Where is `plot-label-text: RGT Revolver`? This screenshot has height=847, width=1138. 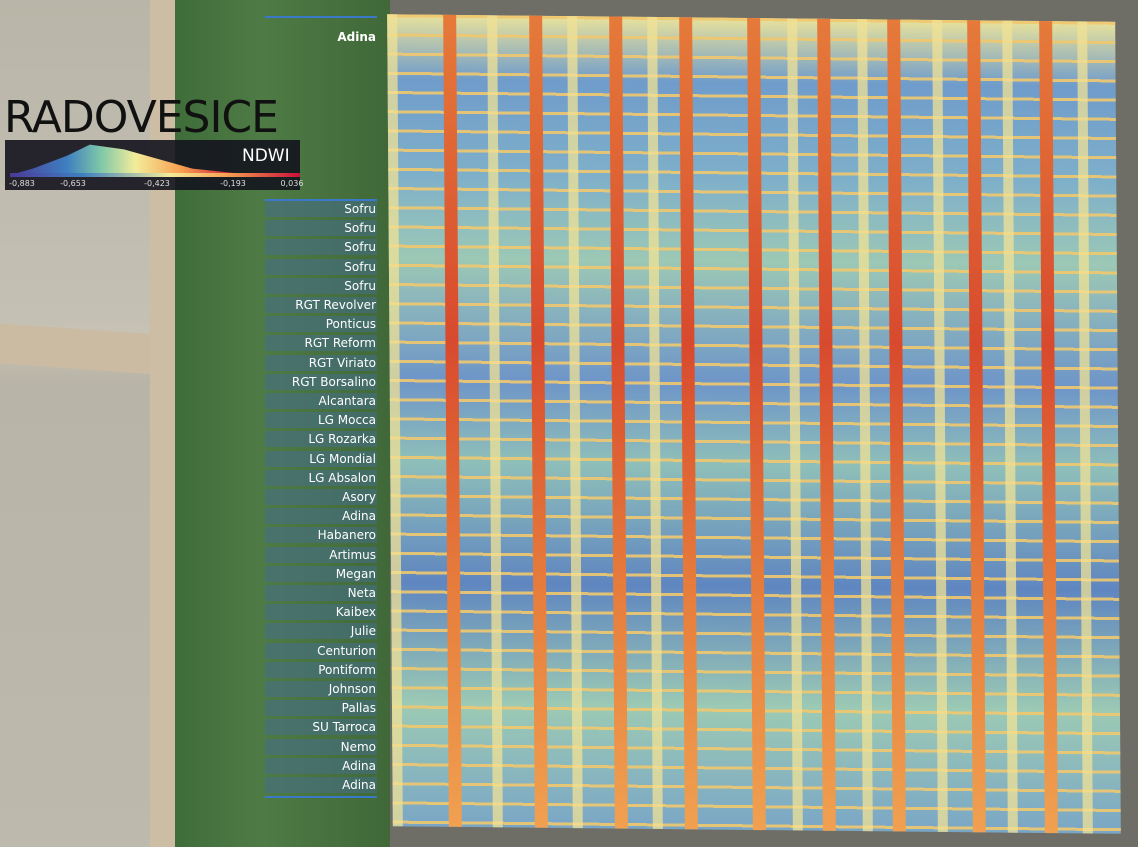 plot-label-text: RGT Revolver is located at coordinates (335, 305).